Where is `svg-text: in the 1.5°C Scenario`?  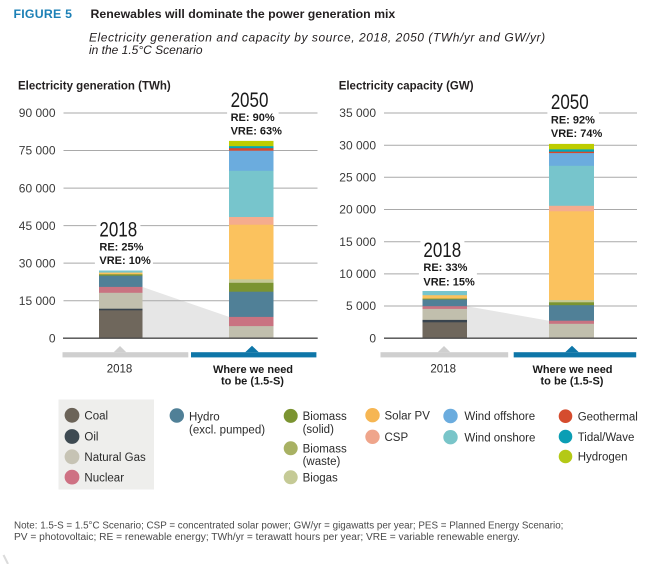
svg-text: in the 1.5°C Scenario is located at coordinates (146, 50).